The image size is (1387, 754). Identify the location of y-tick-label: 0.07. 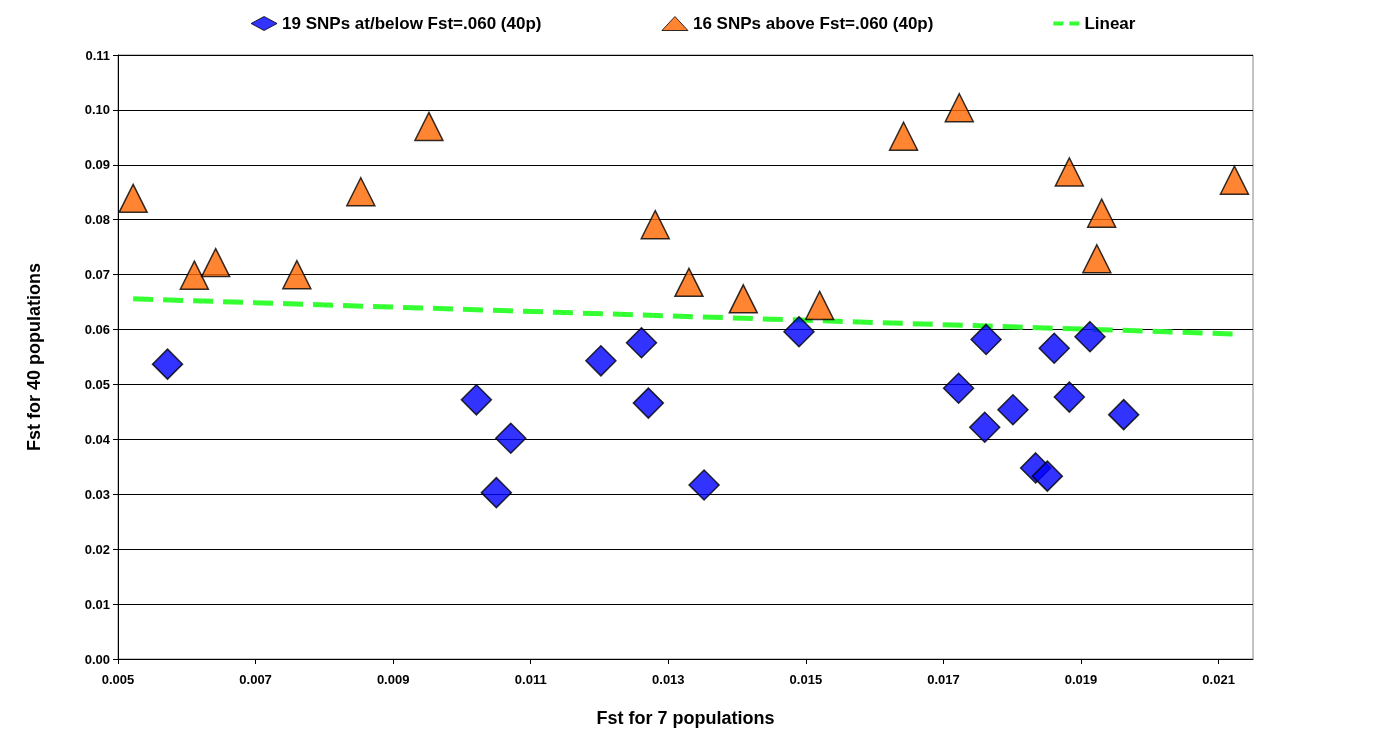
(97, 275).